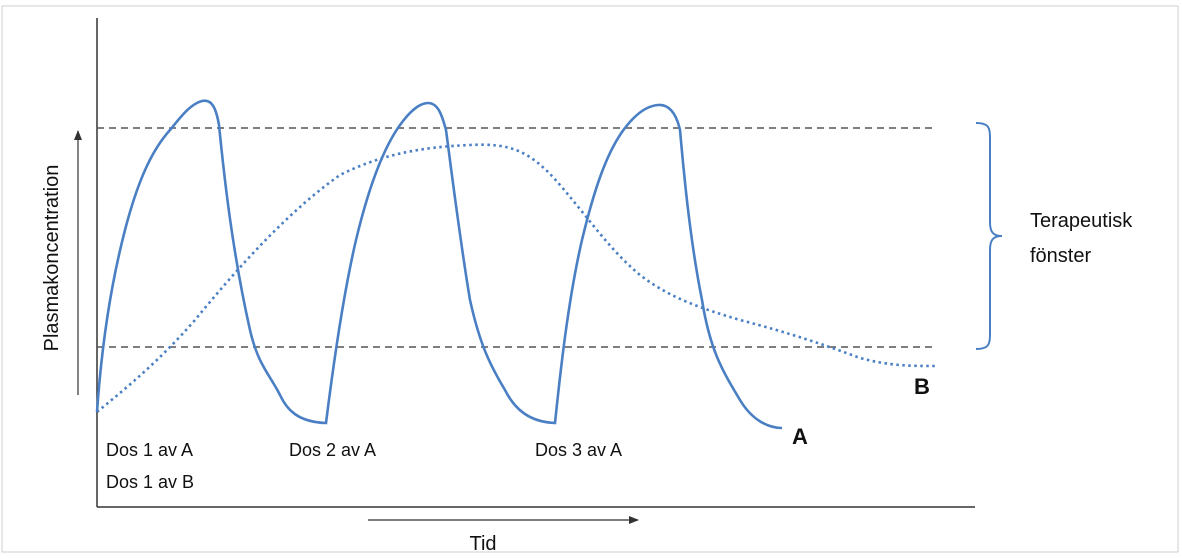 The width and height of the screenshot is (1182, 559). What do you see at coordinates (922, 386) in the screenshot?
I see `curve-b-label: B` at bounding box center [922, 386].